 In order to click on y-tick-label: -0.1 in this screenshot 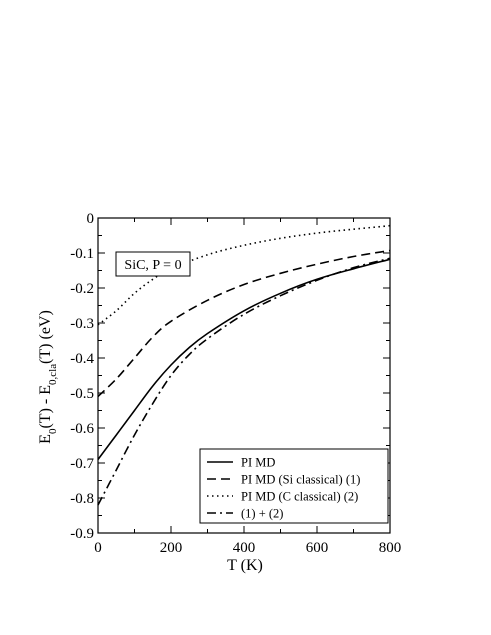, I will do `click(82, 254)`.